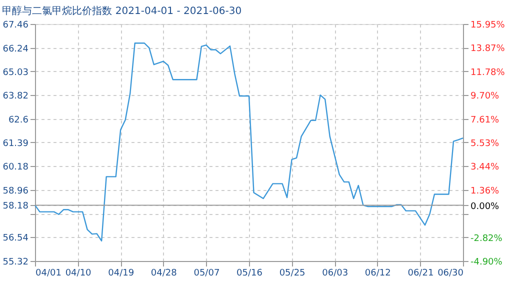 The image size is (520, 300). What do you see at coordinates (485, 120) in the screenshot?
I see `y2-tick-label: 7.61%` at bounding box center [485, 120].